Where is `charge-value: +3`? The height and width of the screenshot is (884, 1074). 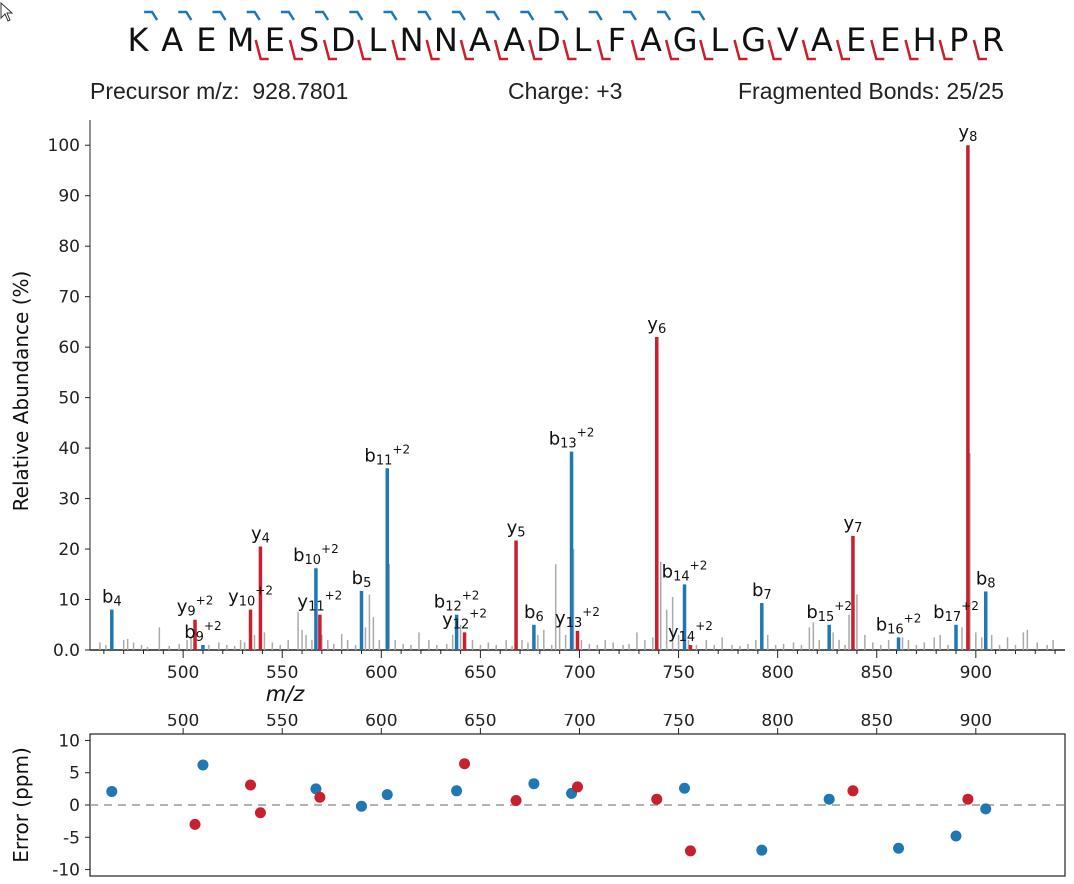 charge-value: +3 is located at coordinates (609, 91).